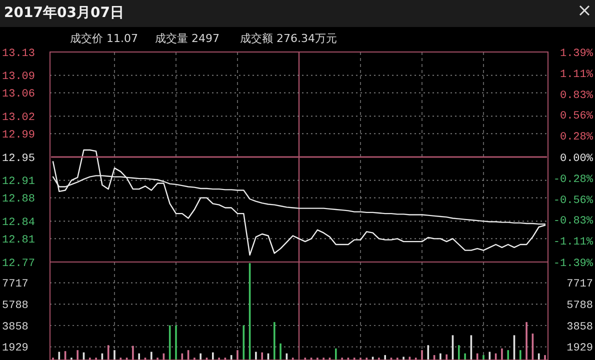 This screenshot has width=595, height=360. I want to click on y-tick-label: 13.02, so click(19, 118).